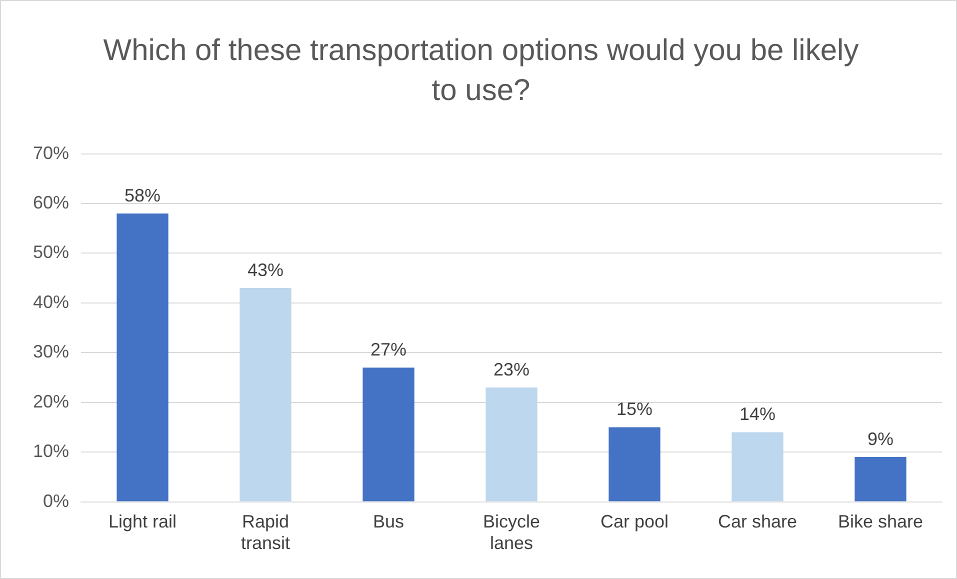 This screenshot has height=579, width=957. I want to click on data-label: 23%, so click(512, 369).